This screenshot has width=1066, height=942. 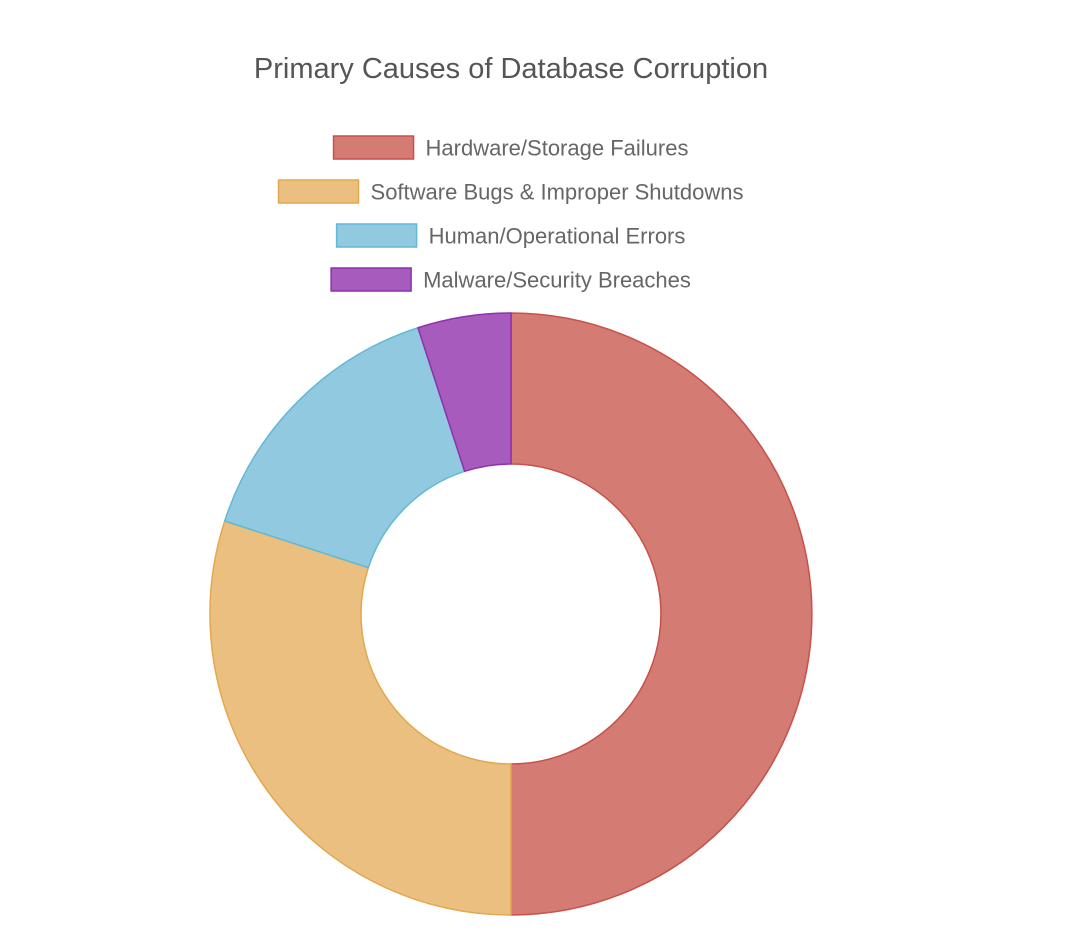 What do you see at coordinates (371, 279) in the screenshot?
I see `legend-swatch-malware-security-breaches` at bounding box center [371, 279].